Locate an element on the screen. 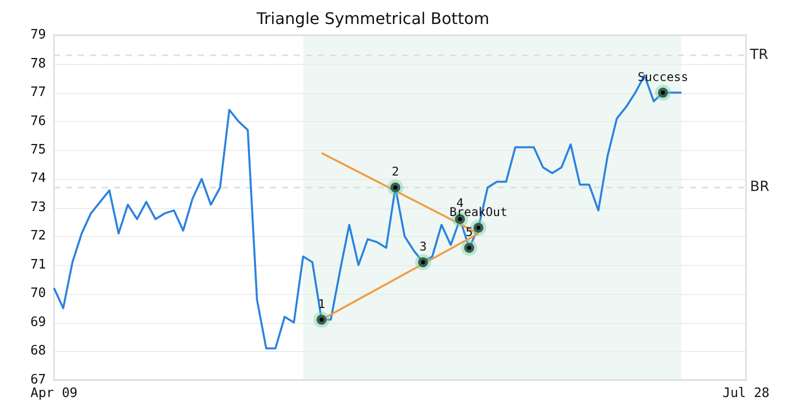 The height and width of the screenshot is (419, 800). y-tick-label: 71 is located at coordinates (38, 264).